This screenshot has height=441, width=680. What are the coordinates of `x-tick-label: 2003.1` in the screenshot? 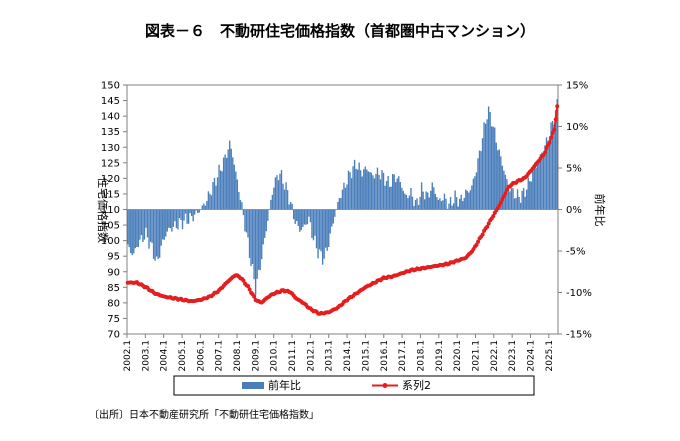 It's located at (146, 356).